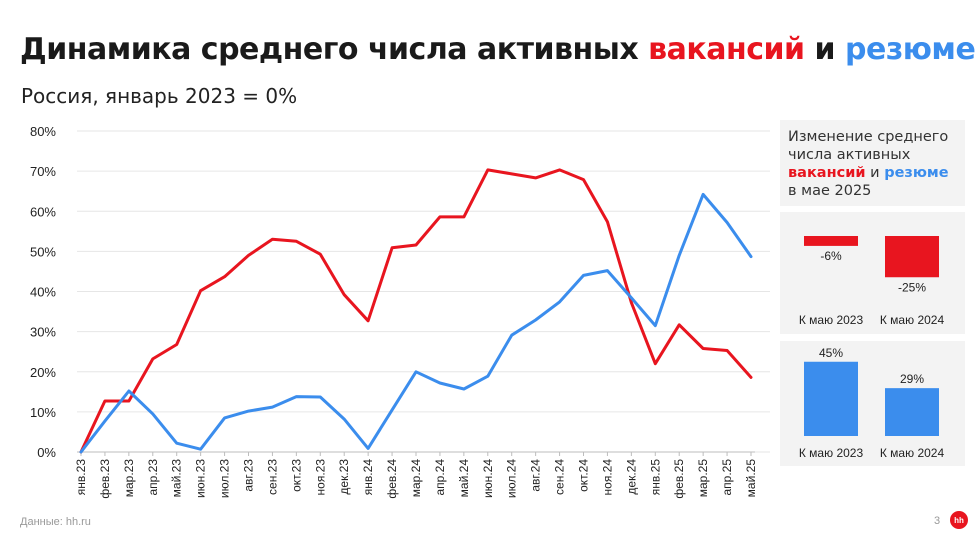  Describe the element at coordinates (937, 521) in the screenshot. I see `page-number: 3` at that location.